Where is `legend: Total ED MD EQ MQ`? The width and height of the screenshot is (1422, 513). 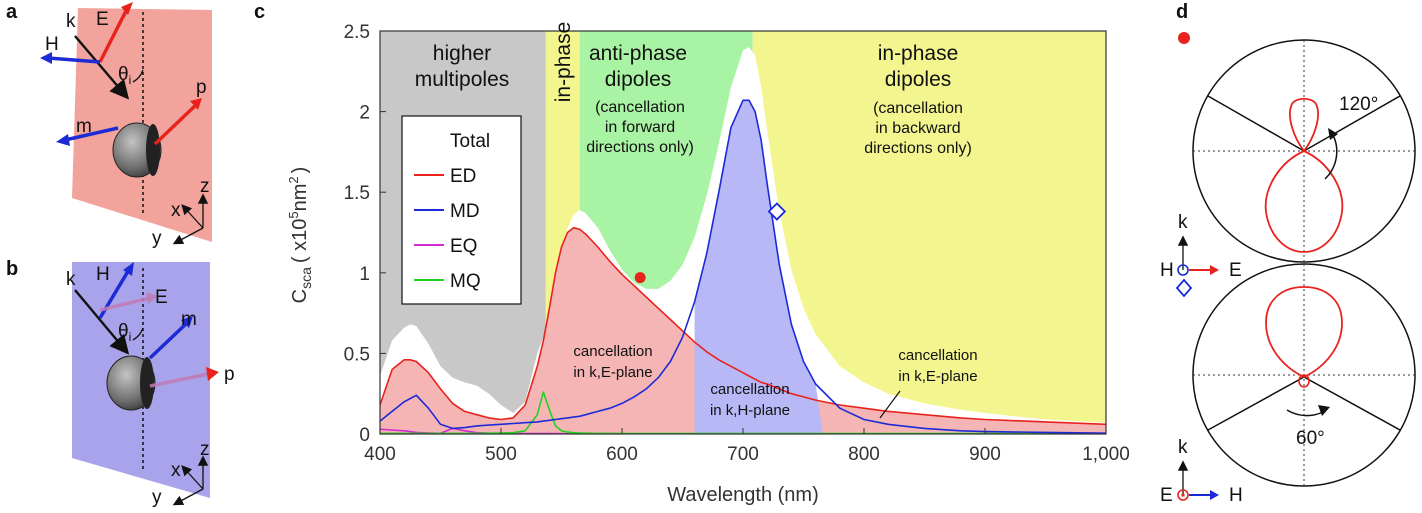
legend: Total ED MD EQ MQ is located at coordinates (461, 210).